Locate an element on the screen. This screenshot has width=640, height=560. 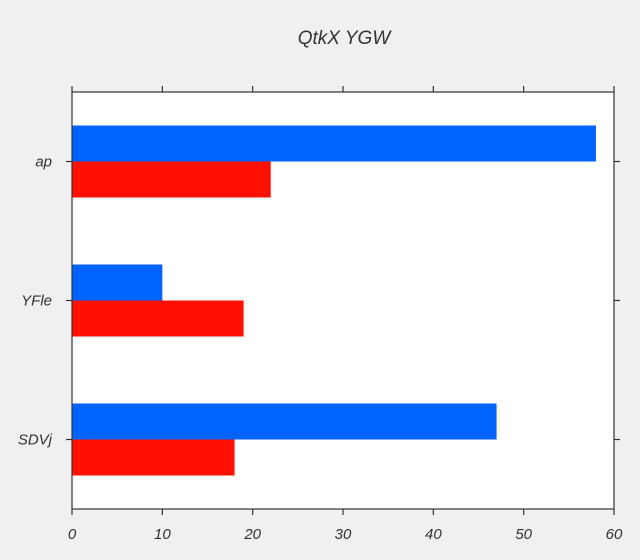
x-tick-label: 20 is located at coordinates (252, 534).